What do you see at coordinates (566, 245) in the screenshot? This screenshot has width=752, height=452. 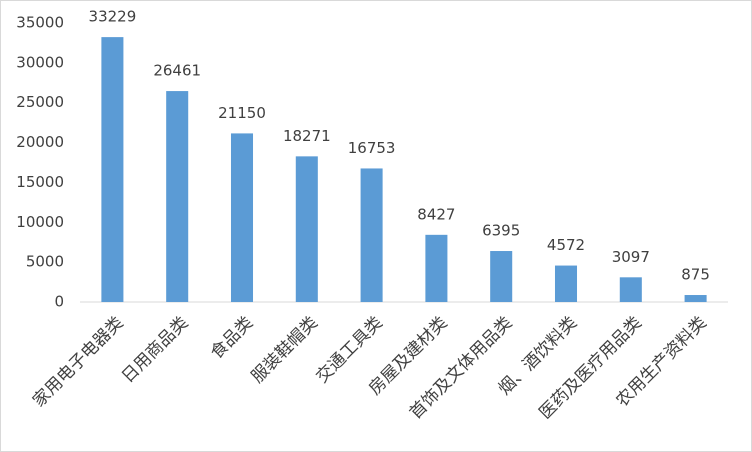 I see `data-label: 4572` at bounding box center [566, 245].